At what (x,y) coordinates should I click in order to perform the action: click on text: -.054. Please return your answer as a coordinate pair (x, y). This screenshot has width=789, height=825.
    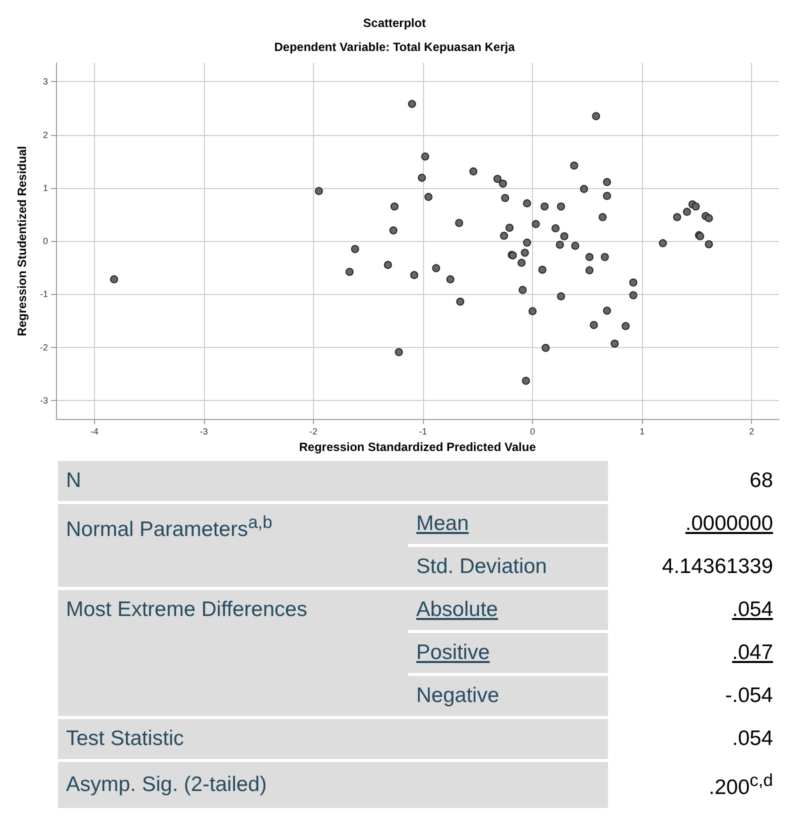
    Looking at the image, I should click on (749, 695).